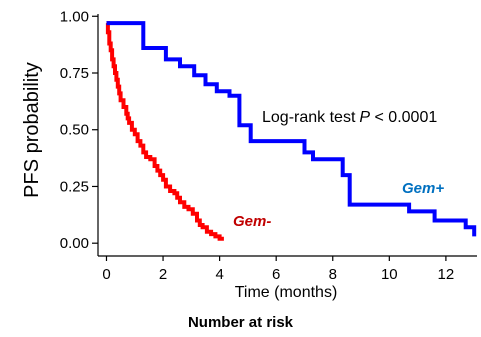  I want to click on series-label-gem-minus: Gem-, so click(252, 221).